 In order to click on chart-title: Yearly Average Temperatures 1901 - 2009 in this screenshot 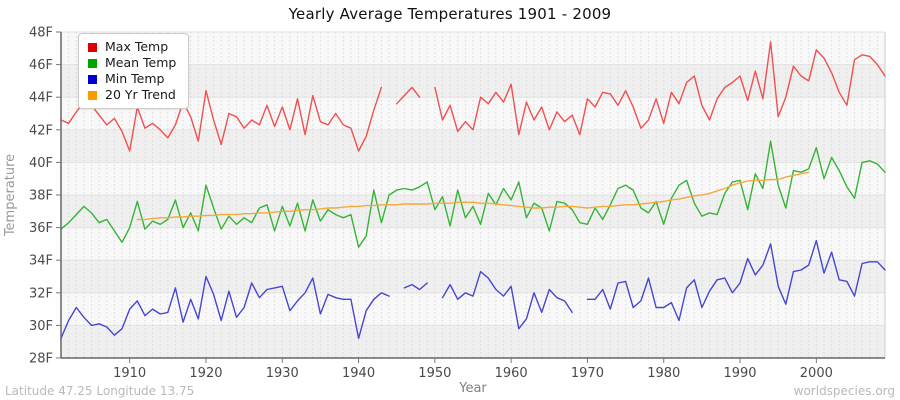, I will do `click(450, 14)`.